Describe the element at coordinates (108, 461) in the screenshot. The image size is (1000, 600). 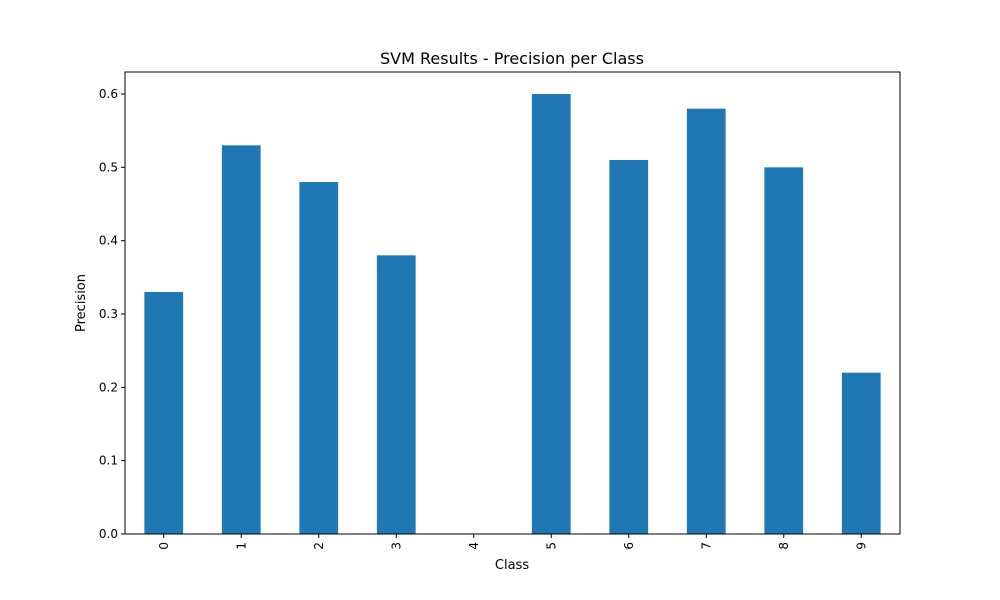
I see `y-tick-label: 0.1` at that location.